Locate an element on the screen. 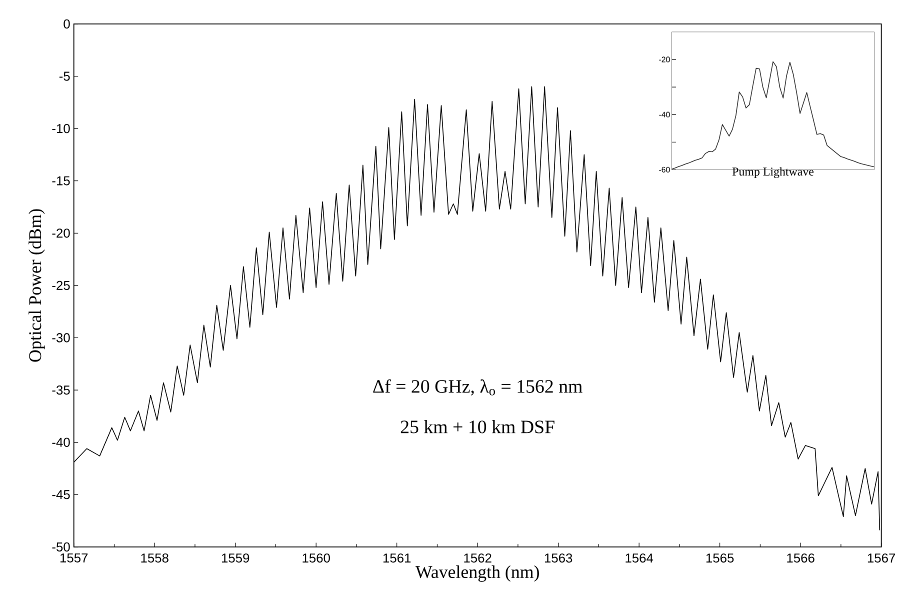  x-tick-label: 1567 is located at coordinates (882, 558).